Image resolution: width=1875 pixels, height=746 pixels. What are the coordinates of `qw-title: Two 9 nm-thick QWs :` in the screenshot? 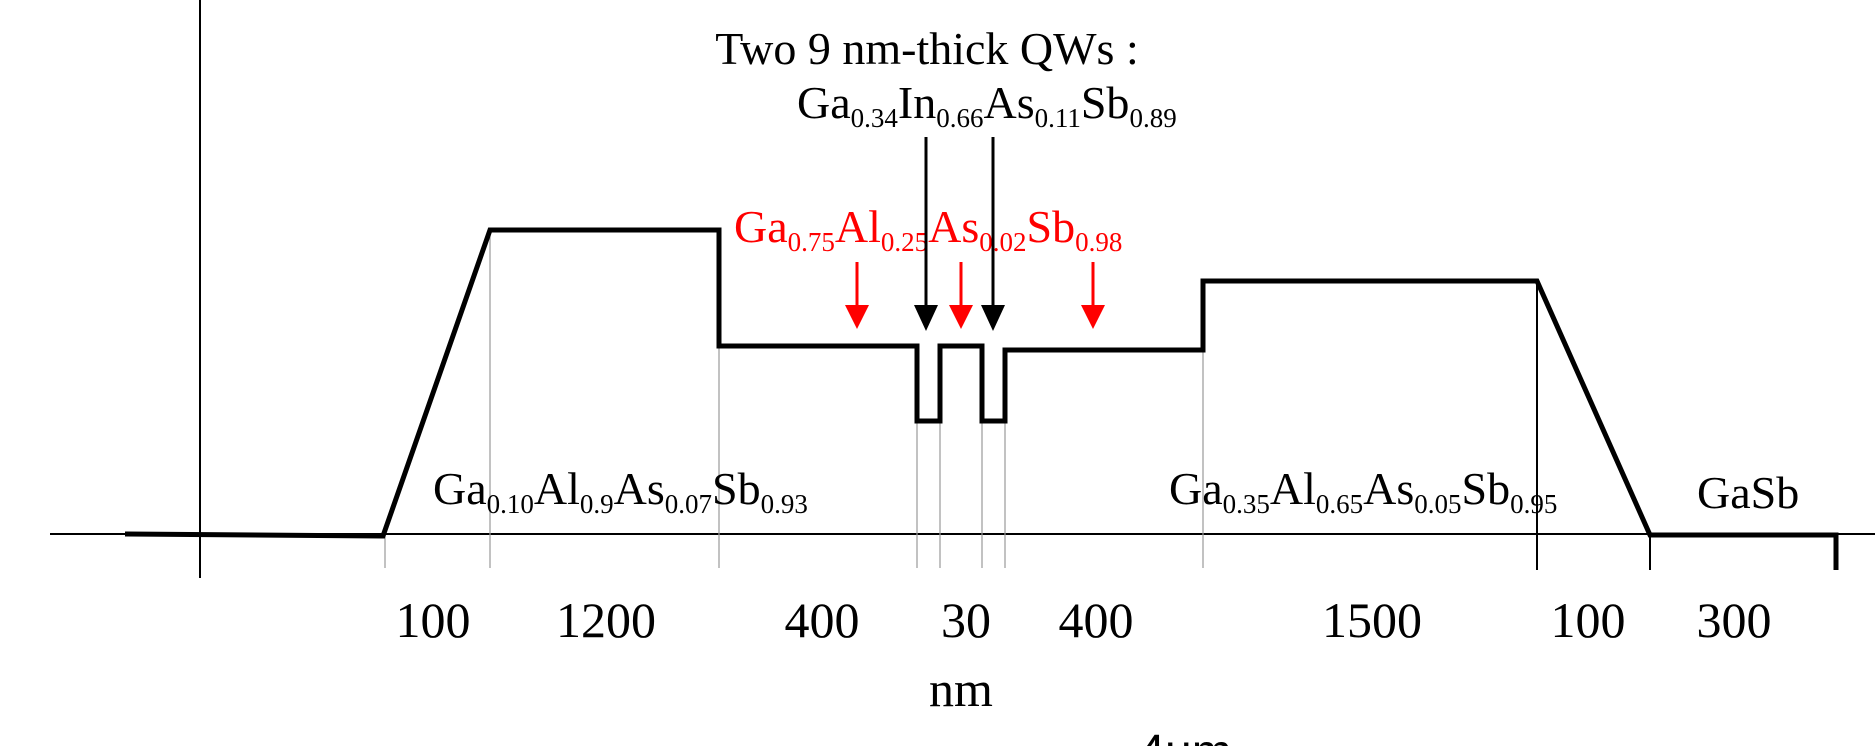 It's located at (927, 48).